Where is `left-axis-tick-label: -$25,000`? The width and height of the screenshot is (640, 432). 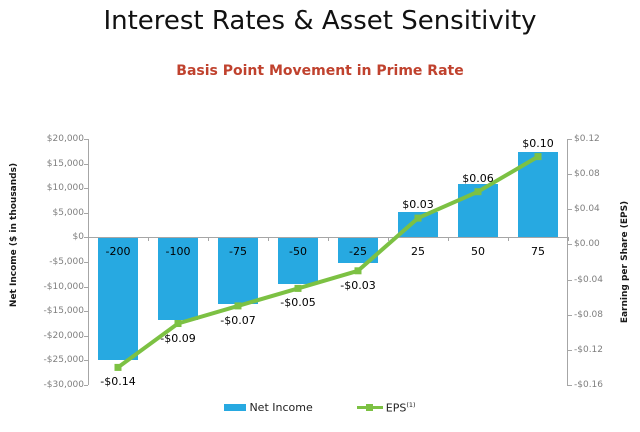
left-axis-tick-label: -$25,000 is located at coordinates (63, 360).